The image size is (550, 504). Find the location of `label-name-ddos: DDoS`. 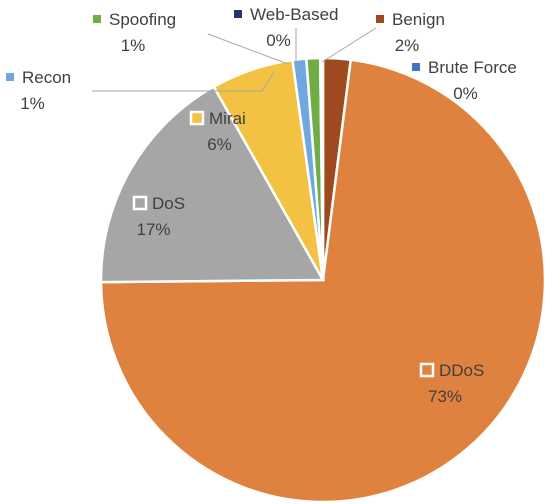

label-name-ddos: DDoS is located at coordinates (461, 370).